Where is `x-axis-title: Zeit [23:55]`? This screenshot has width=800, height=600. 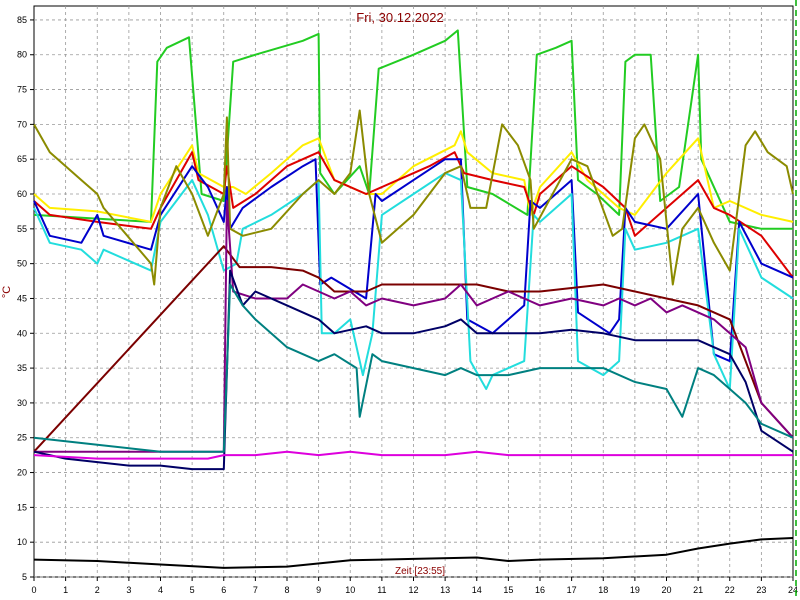
x-axis-title: Zeit [23:55] is located at coordinates (420, 571).